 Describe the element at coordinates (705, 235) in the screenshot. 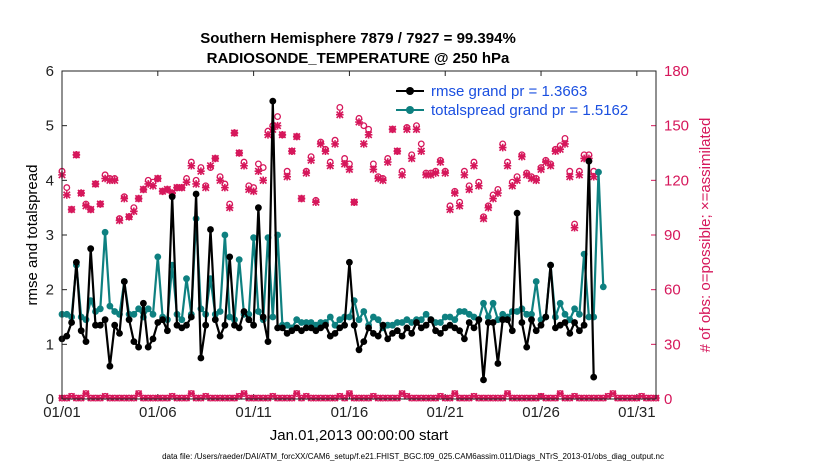

I see `y-axis-right-label: # of obs: o=possible; ×=assimilated` at that location.